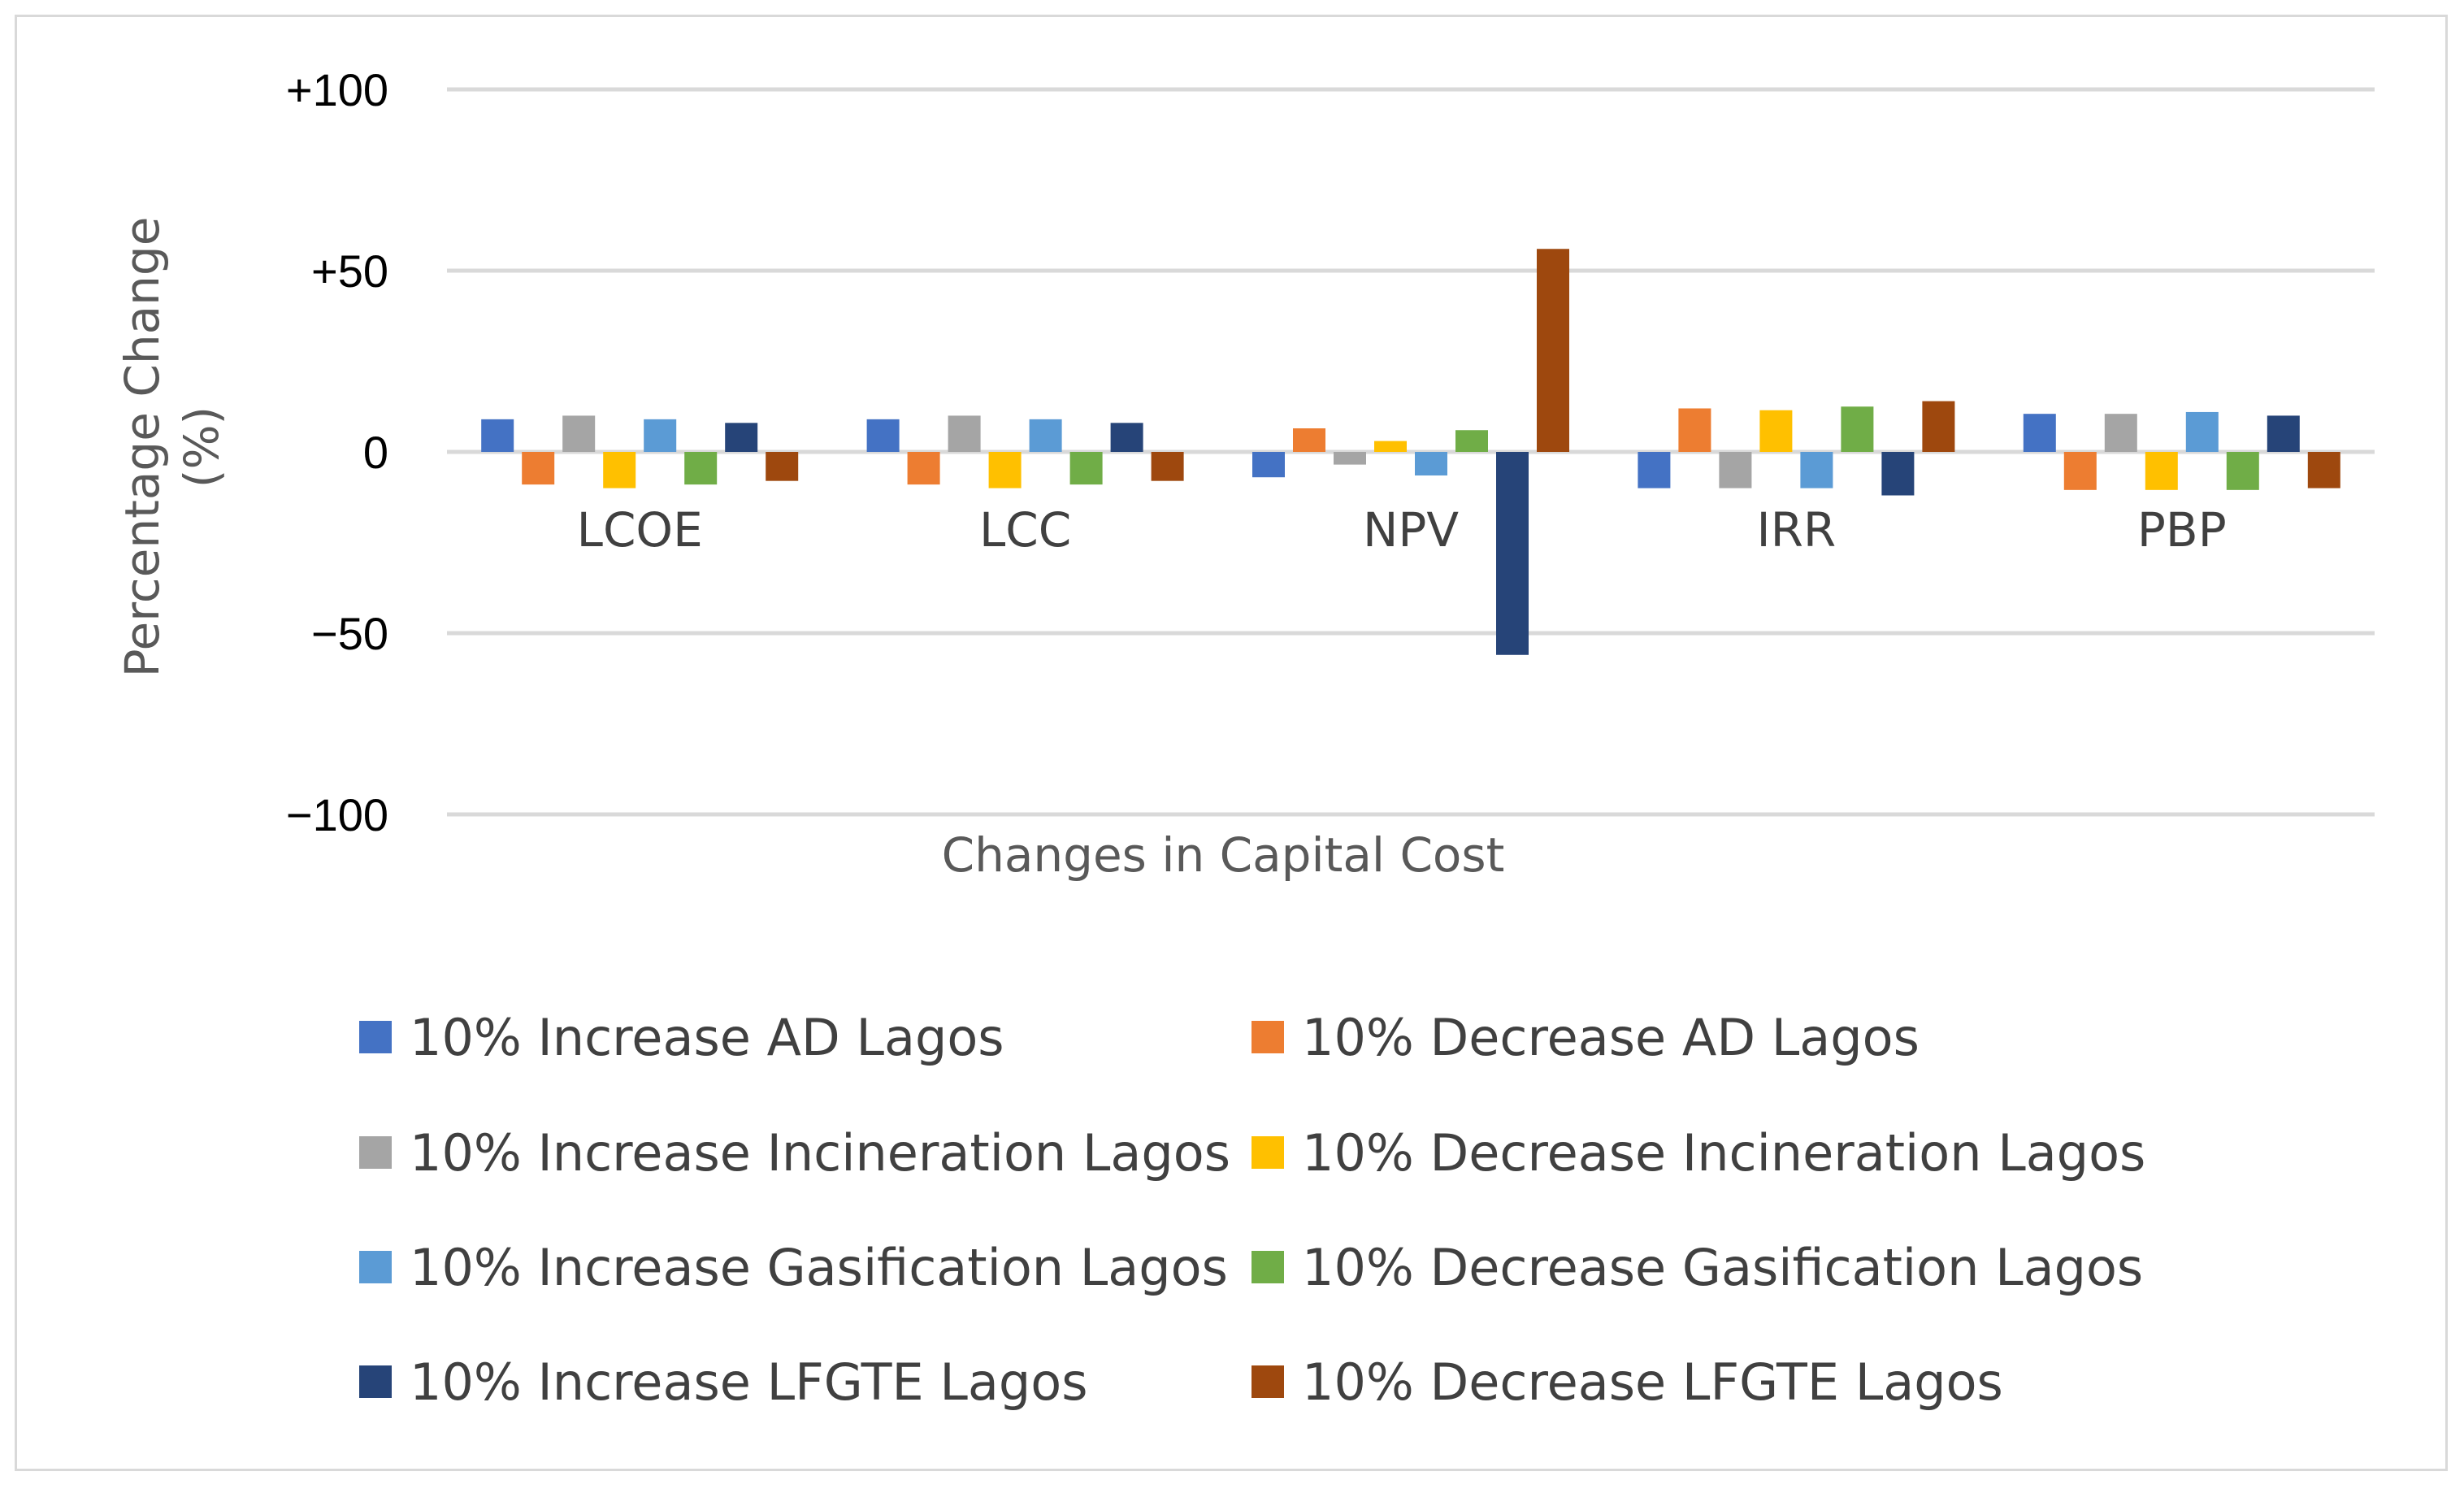 The height and width of the screenshot is (1489, 2464). What do you see at coordinates (1223, 855) in the screenshot?
I see `x-axis-title: Changes in Capital Cost` at bounding box center [1223, 855].